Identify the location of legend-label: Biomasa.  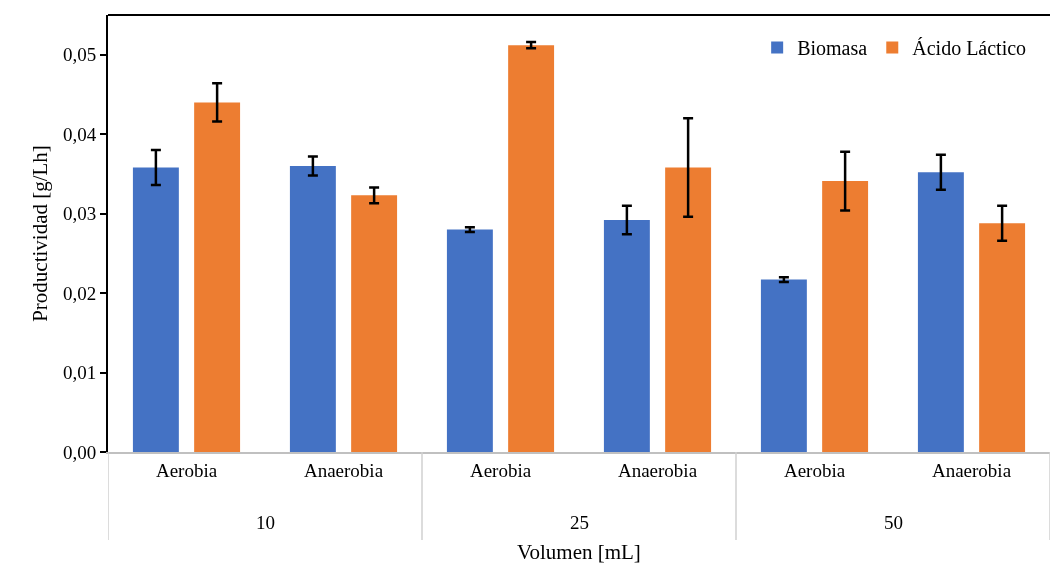
(832, 48).